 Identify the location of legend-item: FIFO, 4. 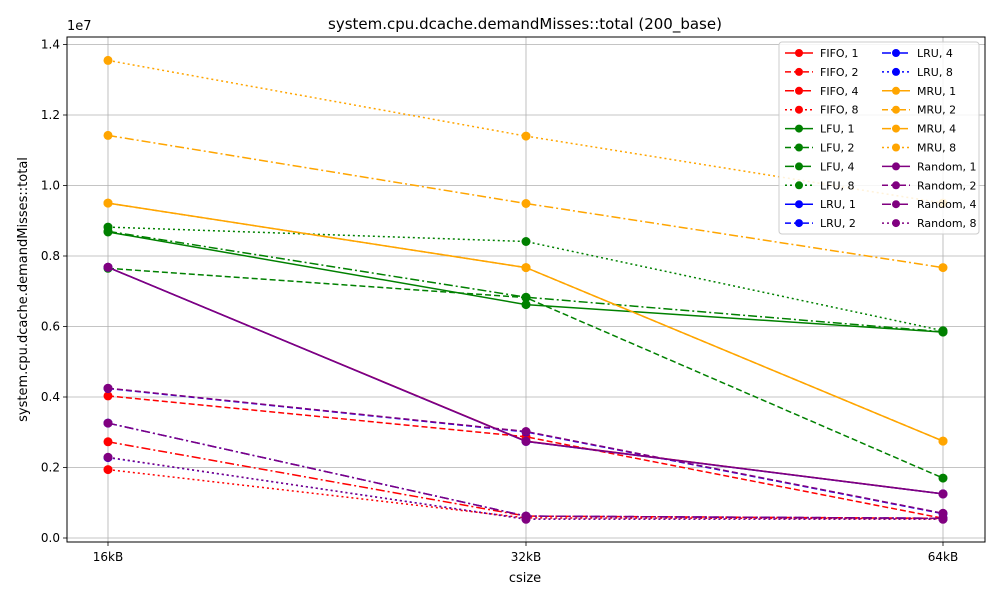
(822, 91).